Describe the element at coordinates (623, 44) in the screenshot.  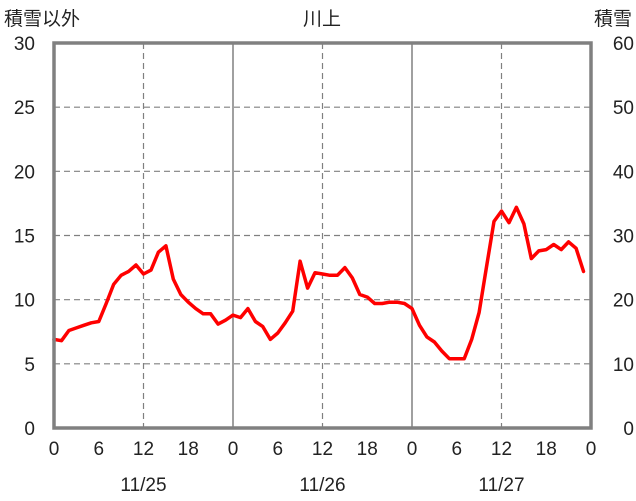
I see `y-right-tick-label: 60` at that location.